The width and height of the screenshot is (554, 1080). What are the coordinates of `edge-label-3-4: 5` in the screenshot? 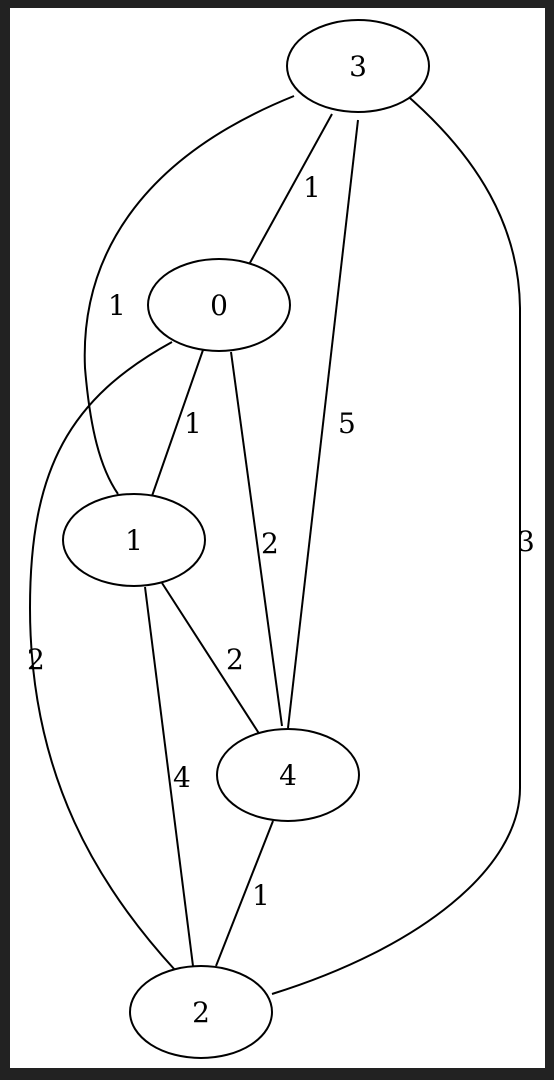 It's located at (347, 423).